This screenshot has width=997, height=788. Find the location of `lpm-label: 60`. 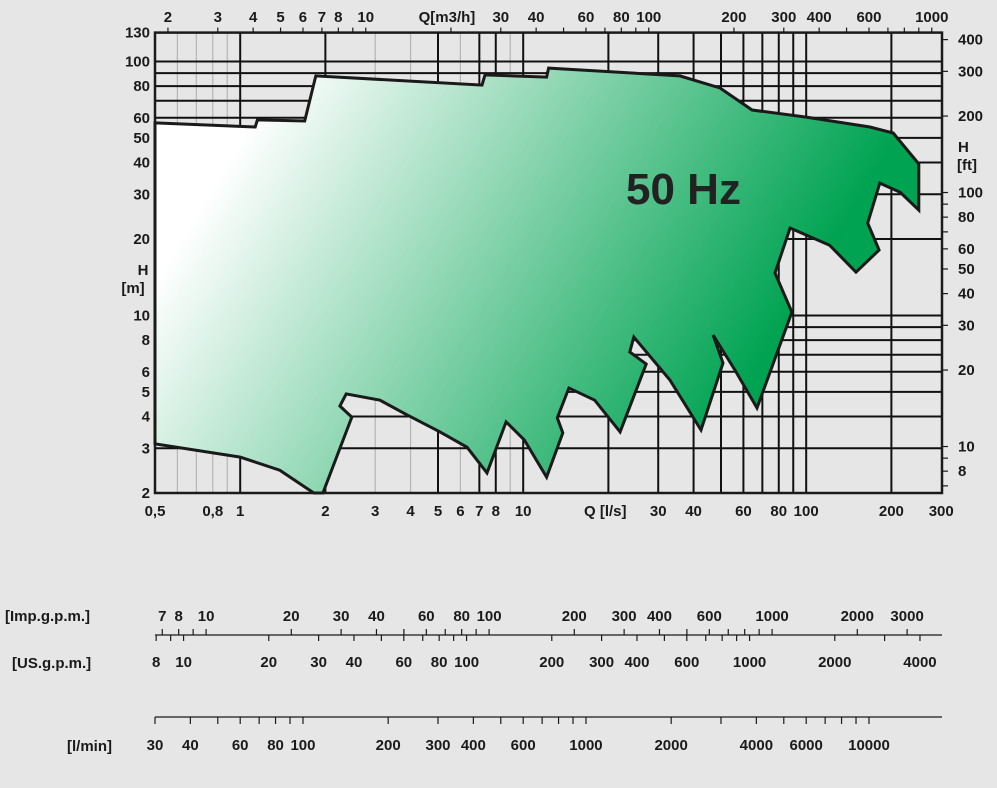

lpm-label: 60 is located at coordinates (240, 745).